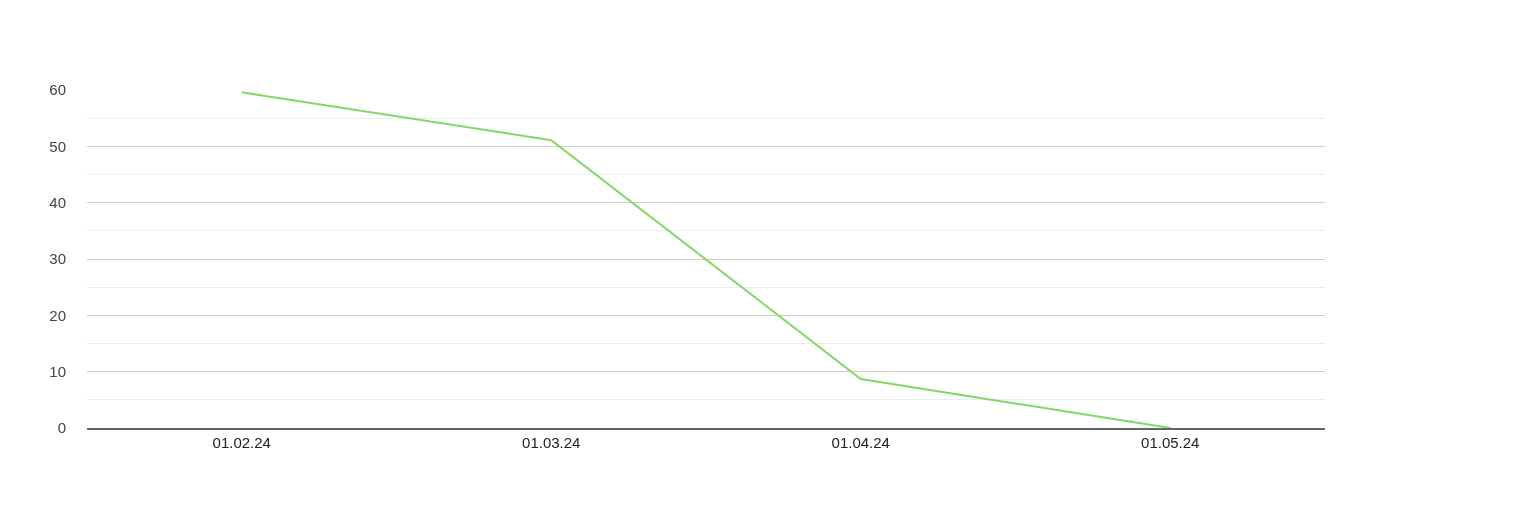  I want to click on y-tick-label: 60, so click(57, 90).